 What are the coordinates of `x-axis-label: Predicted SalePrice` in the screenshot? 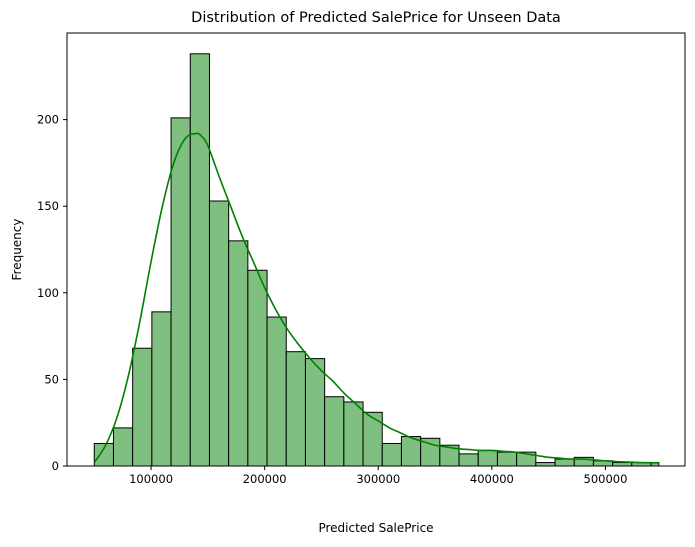 It's located at (375, 528).